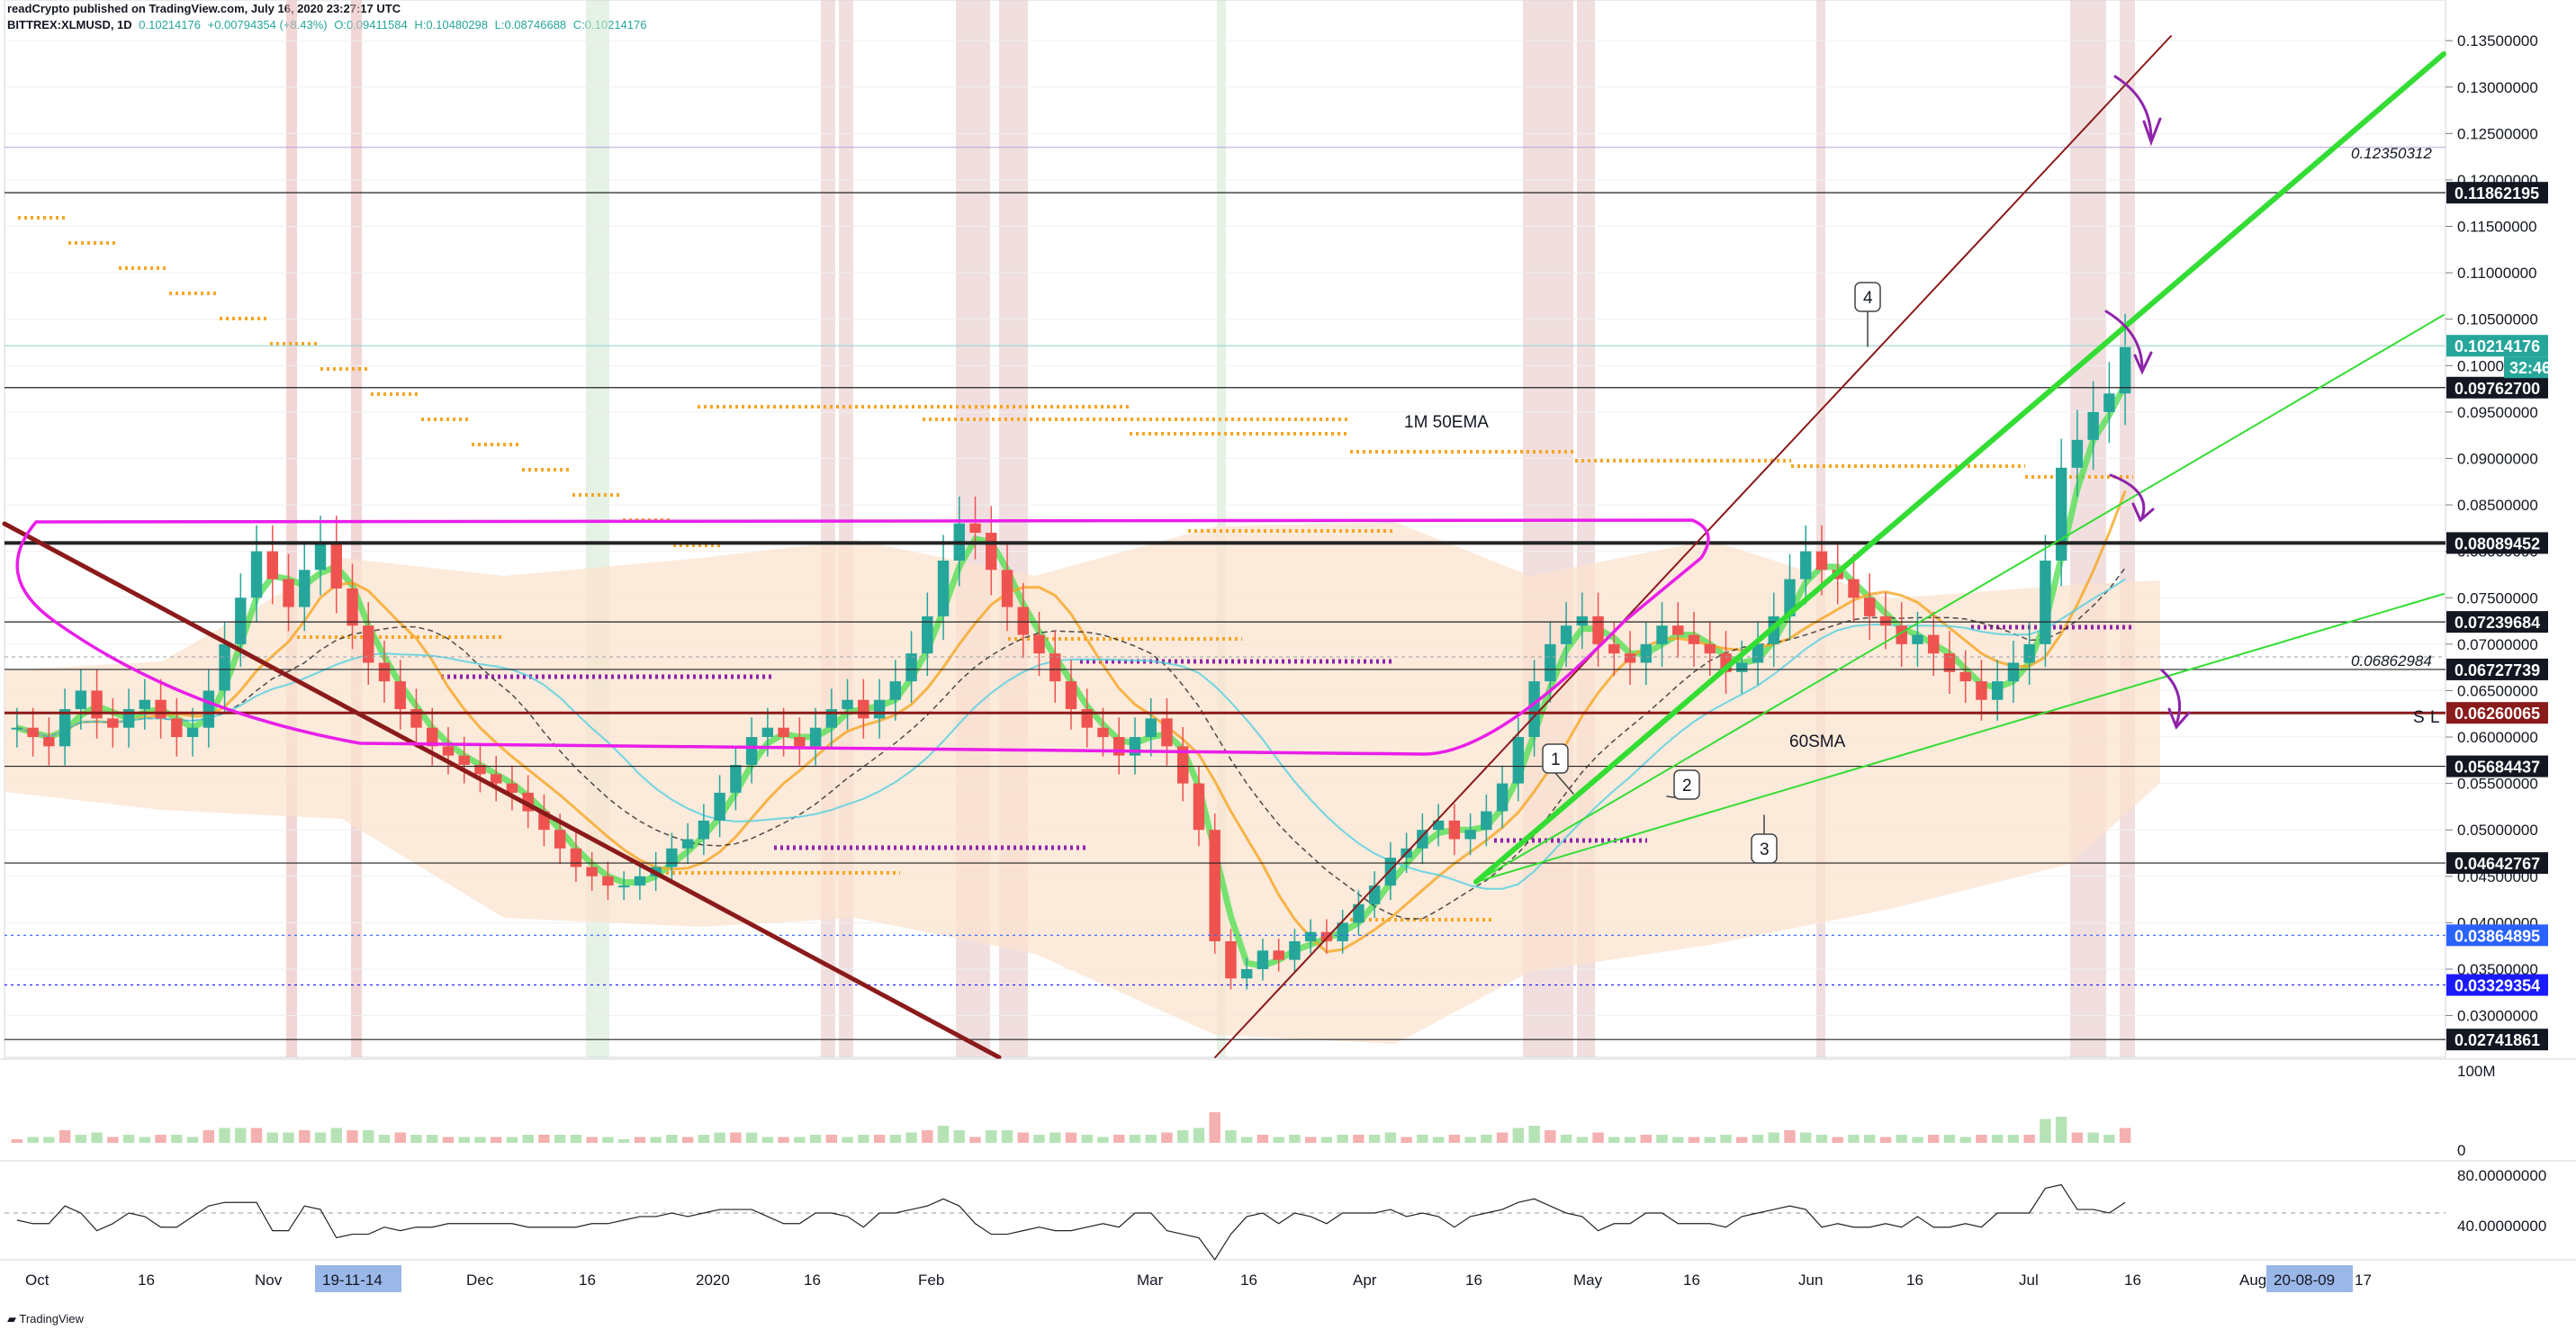 Image resolution: width=2576 pixels, height=1330 pixels. I want to click on x-tick-label: 17, so click(2363, 1280).